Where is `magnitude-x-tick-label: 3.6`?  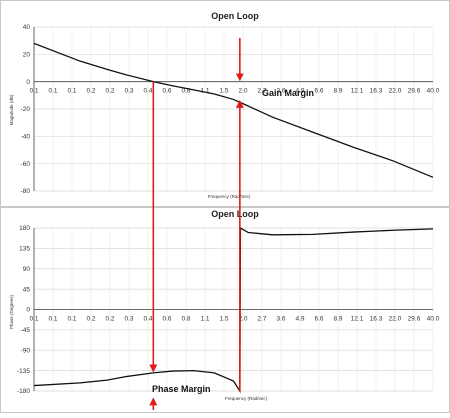
magnitude-x-tick-label: 3.6 is located at coordinates (280, 91).